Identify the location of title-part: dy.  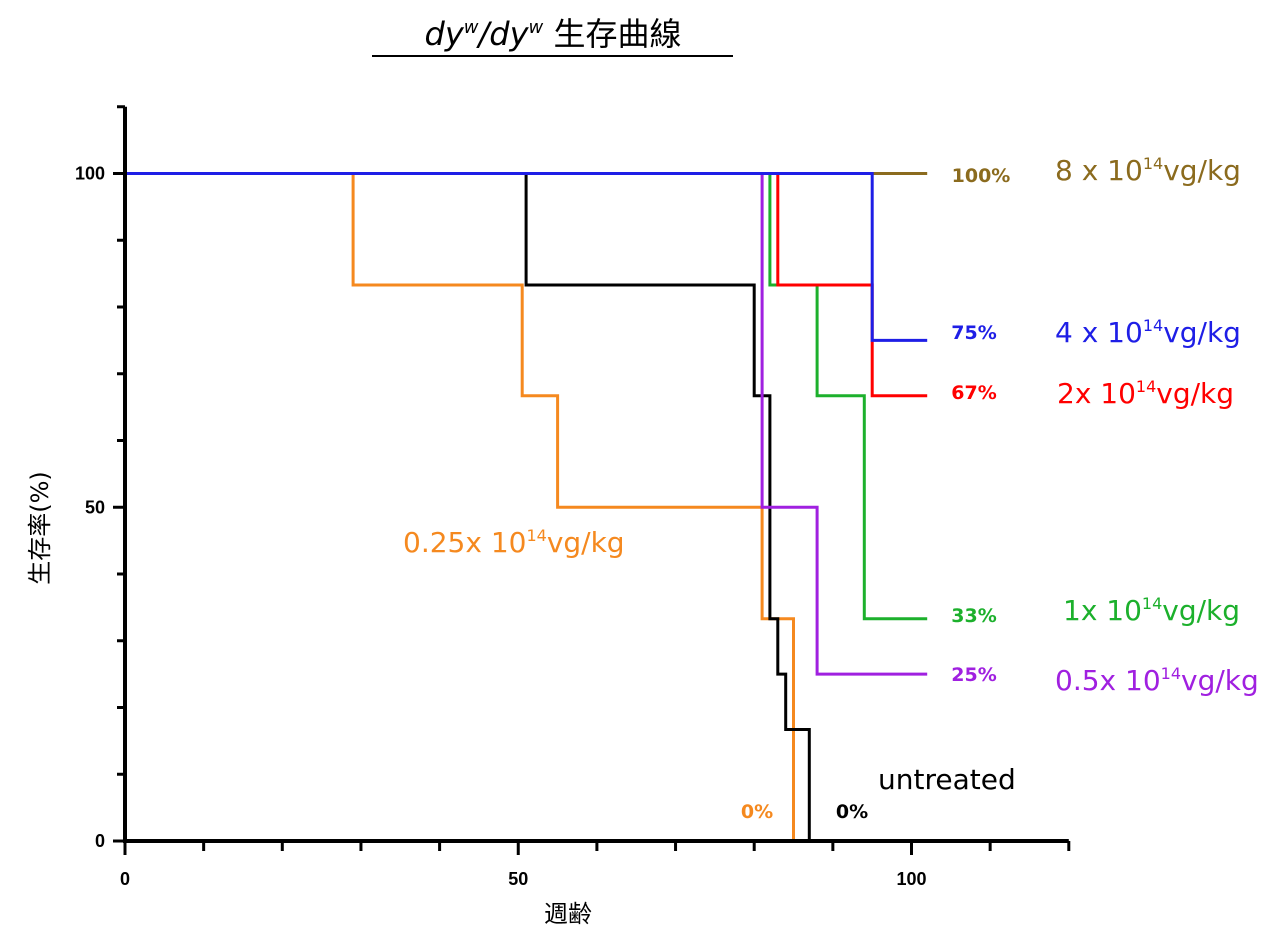
(445, 34).